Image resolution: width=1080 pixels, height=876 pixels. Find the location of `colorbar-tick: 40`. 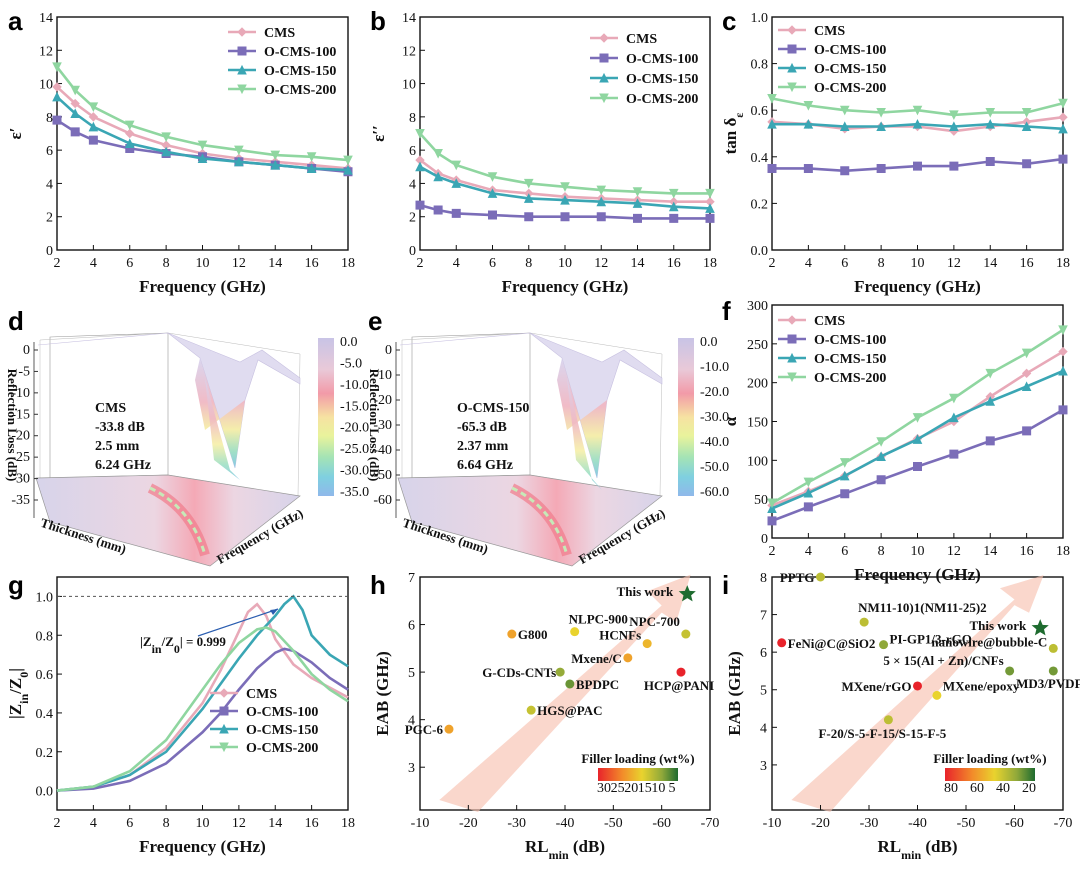

colorbar-tick: 40 is located at coordinates (1003, 788).